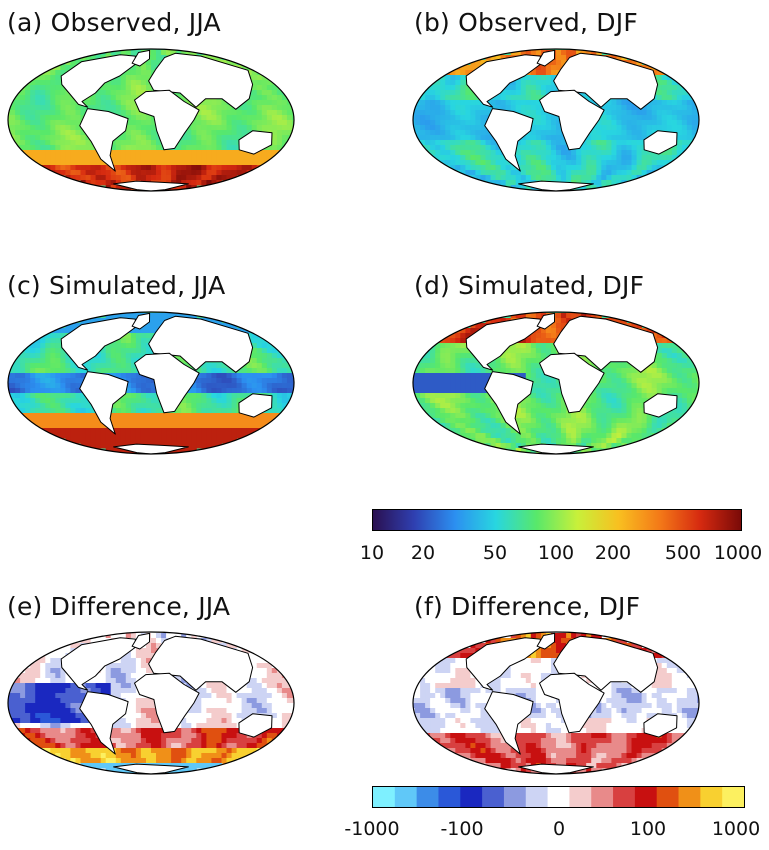 Image resolution: width=769 pixels, height=850 pixels. What do you see at coordinates (556, 553) in the screenshot?
I see `colorbar-values-tick: 100` at bounding box center [556, 553].